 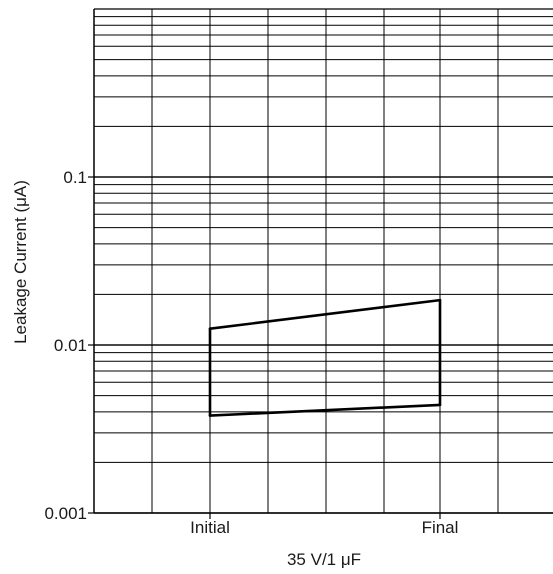 What do you see at coordinates (440, 527) in the screenshot?
I see `x-tick-label-final: Final` at bounding box center [440, 527].